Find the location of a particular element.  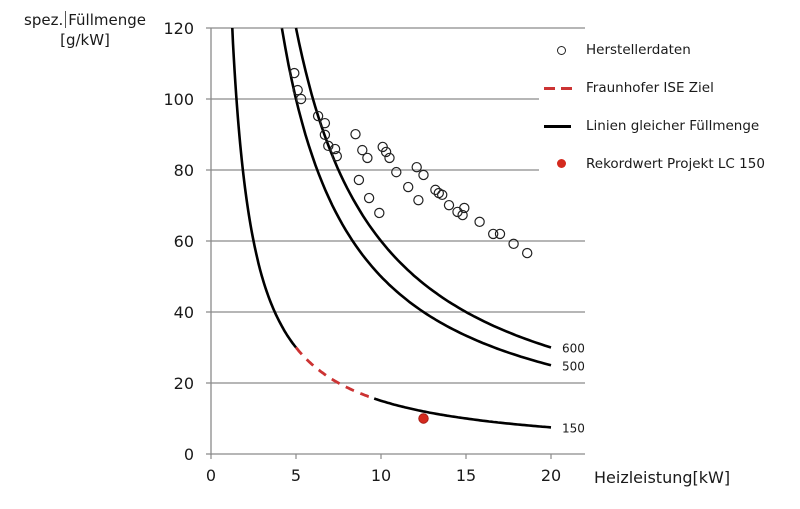

legend-item-fraunhofer-ziel: Fraunhofer ISE Ziel is located at coordinates (627, 88).